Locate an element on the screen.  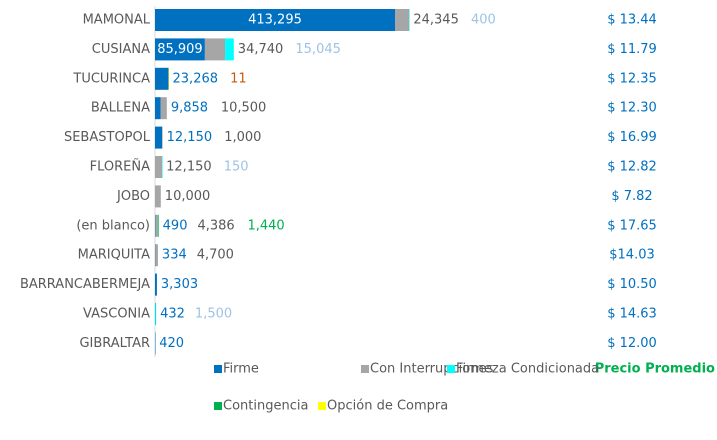
data-label: 150 is located at coordinates (236, 167).